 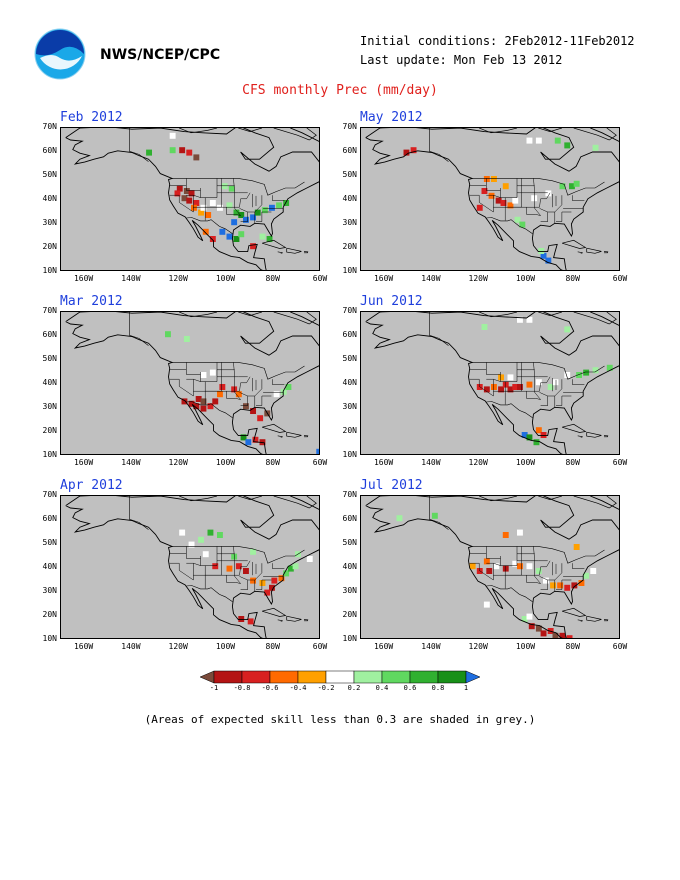 What do you see at coordinates (326, 688) in the screenshot?
I see `colorbar-label: -0.2` at bounding box center [326, 688].